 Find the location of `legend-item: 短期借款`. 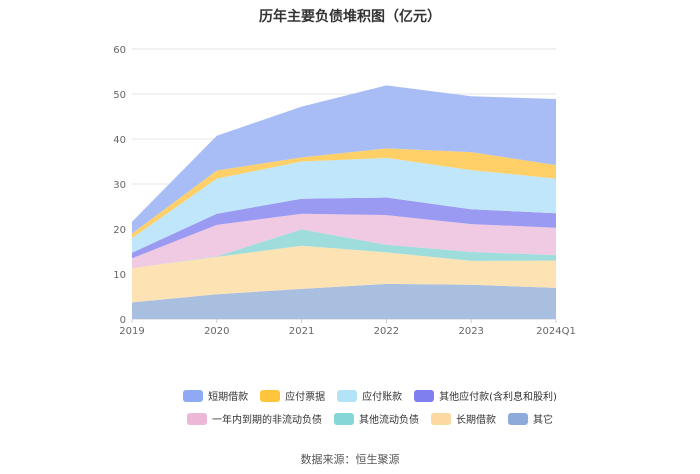

legend-item: 短期借款 is located at coordinates (215, 395).